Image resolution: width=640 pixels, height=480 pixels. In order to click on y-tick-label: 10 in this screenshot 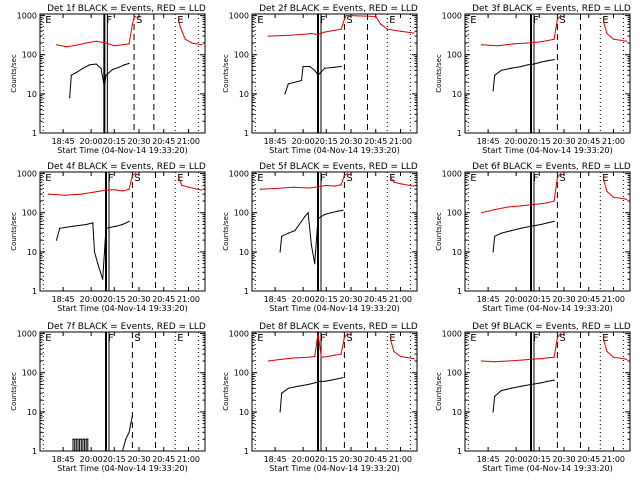, I will do `click(32, 252)`.